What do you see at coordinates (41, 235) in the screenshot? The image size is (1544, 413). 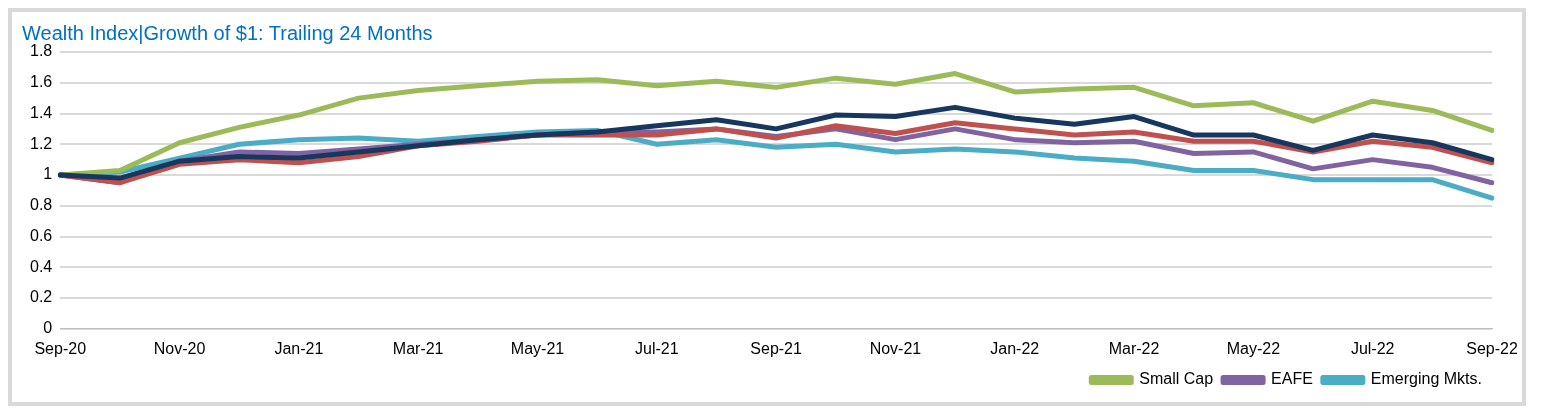 I see `y-tick-label: 0.6` at bounding box center [41, 235].